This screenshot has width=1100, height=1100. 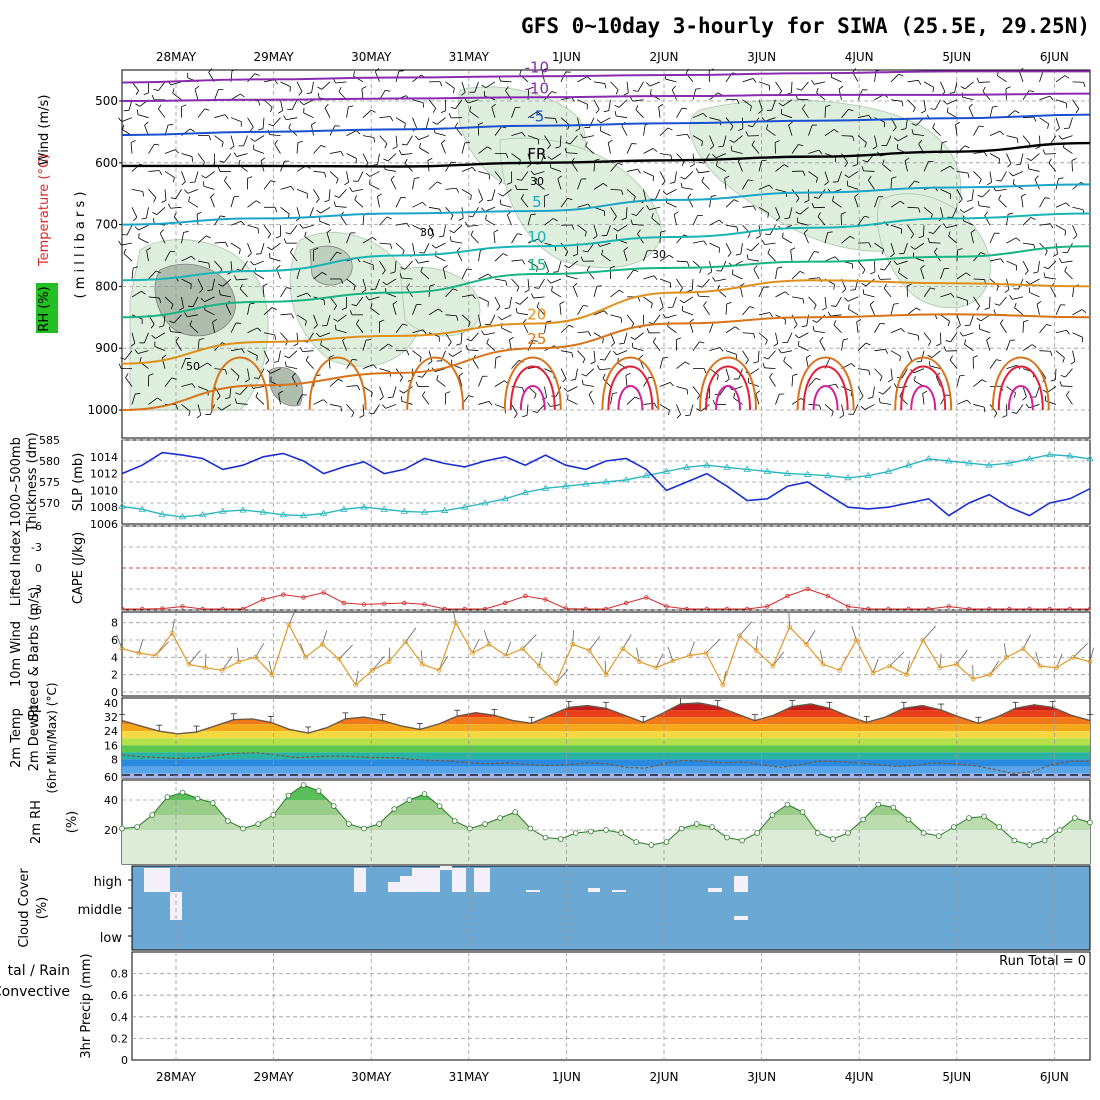 What do you see at coordinates (606, 484) in the screenshot?
I see `slp-line` at bounding box center [606, 484].